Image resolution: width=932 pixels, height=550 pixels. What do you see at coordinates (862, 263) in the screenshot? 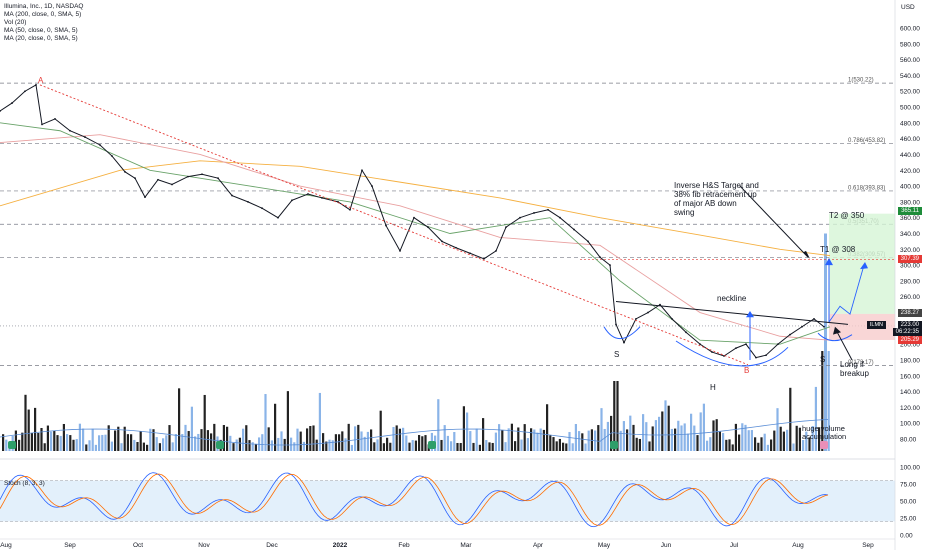
I see `profit-zone` at bounding box center [862, 263].